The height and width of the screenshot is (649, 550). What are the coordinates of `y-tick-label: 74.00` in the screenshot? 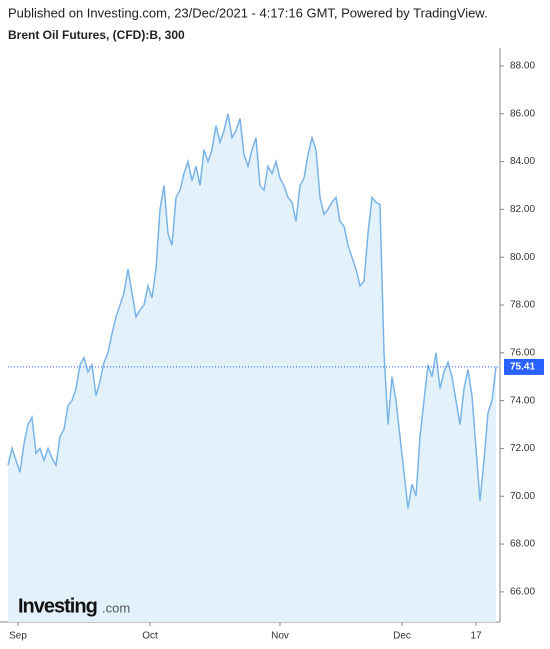 It's located at (522, 400).